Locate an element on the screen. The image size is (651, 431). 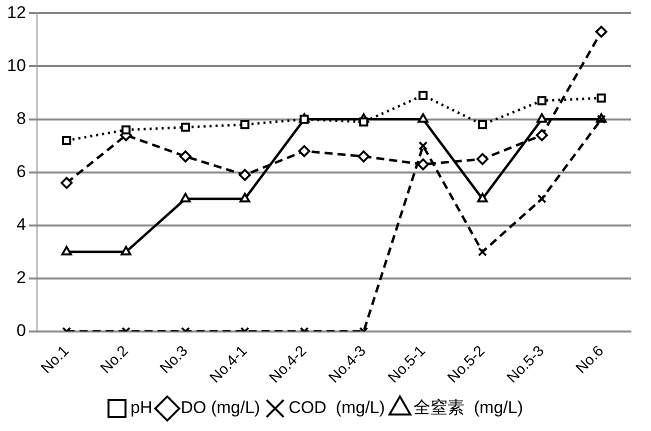
y-tick-label: 2 is located at coordinates (21, 278).